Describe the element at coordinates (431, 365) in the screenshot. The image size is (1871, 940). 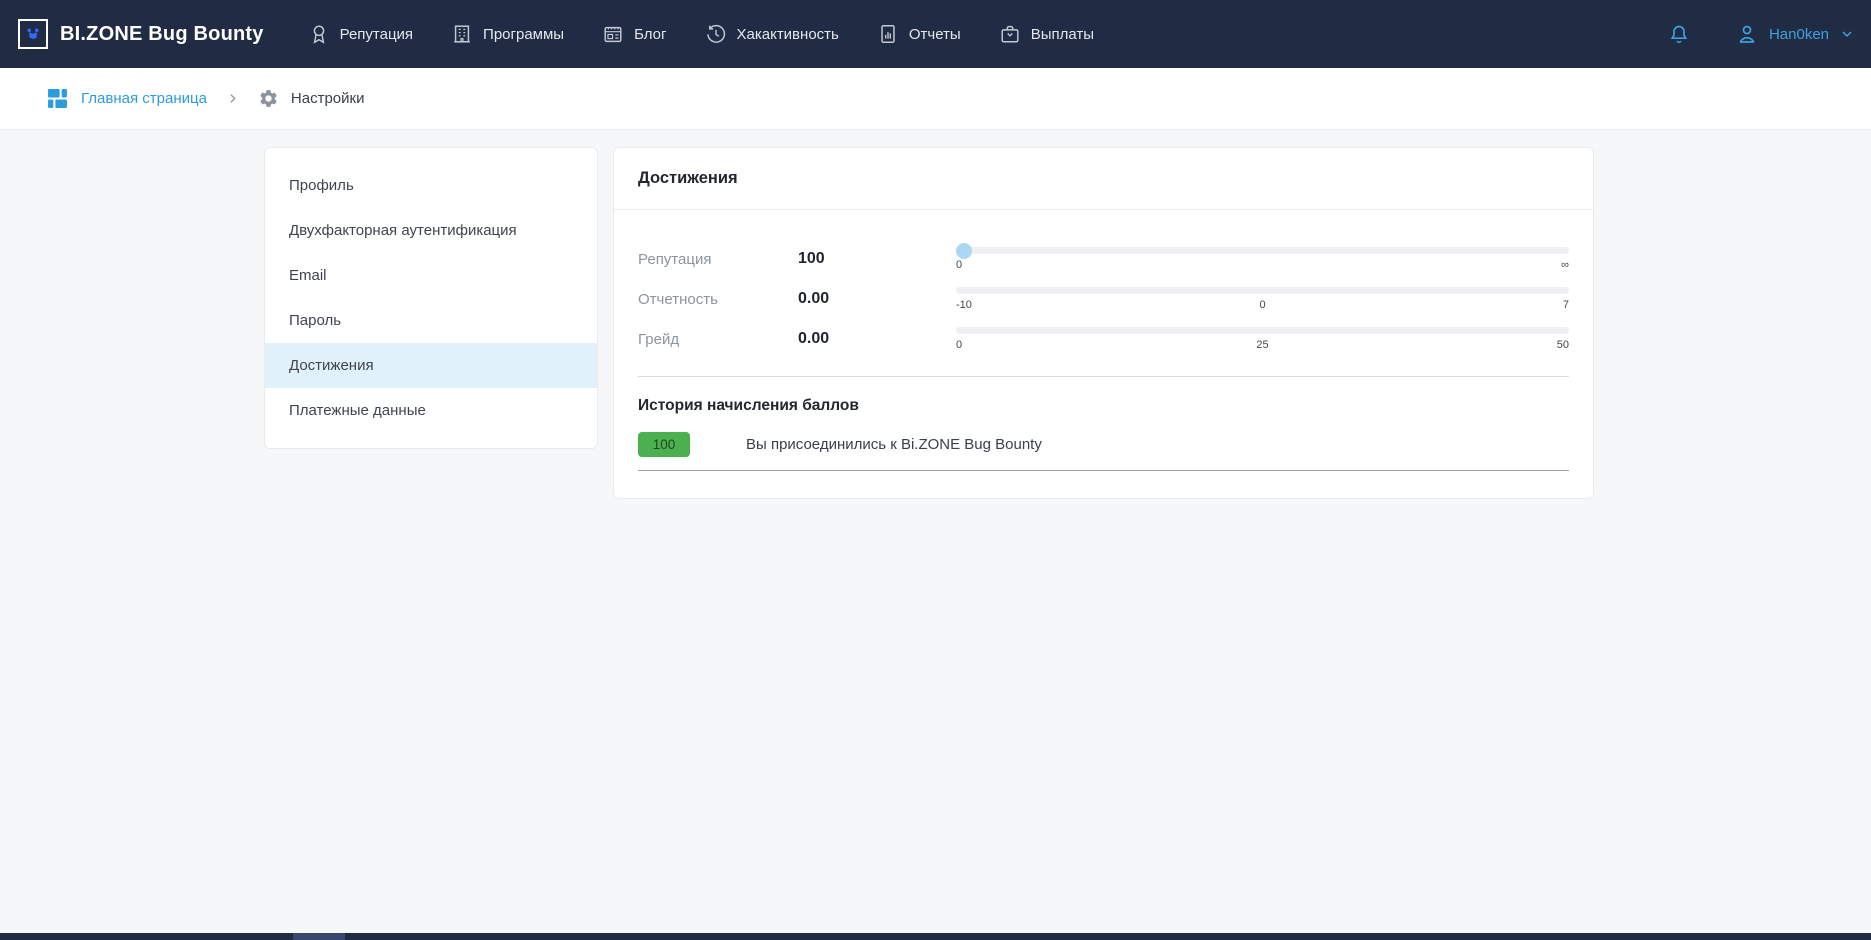
I see `sidebar-item-achievements: Достижения` at that location.